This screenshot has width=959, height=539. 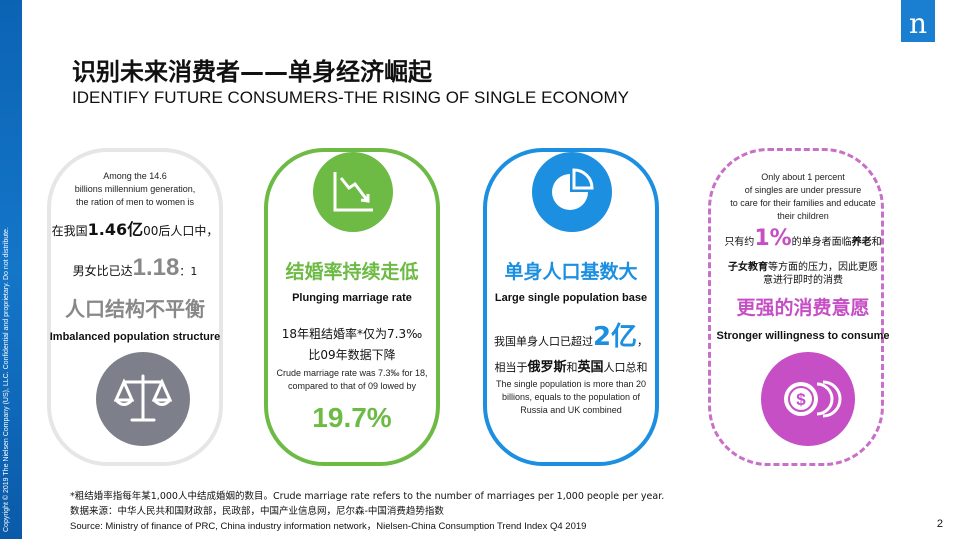 I want to click on card3-cn-line2-pre: 相当于, so click(x=511, y=367).